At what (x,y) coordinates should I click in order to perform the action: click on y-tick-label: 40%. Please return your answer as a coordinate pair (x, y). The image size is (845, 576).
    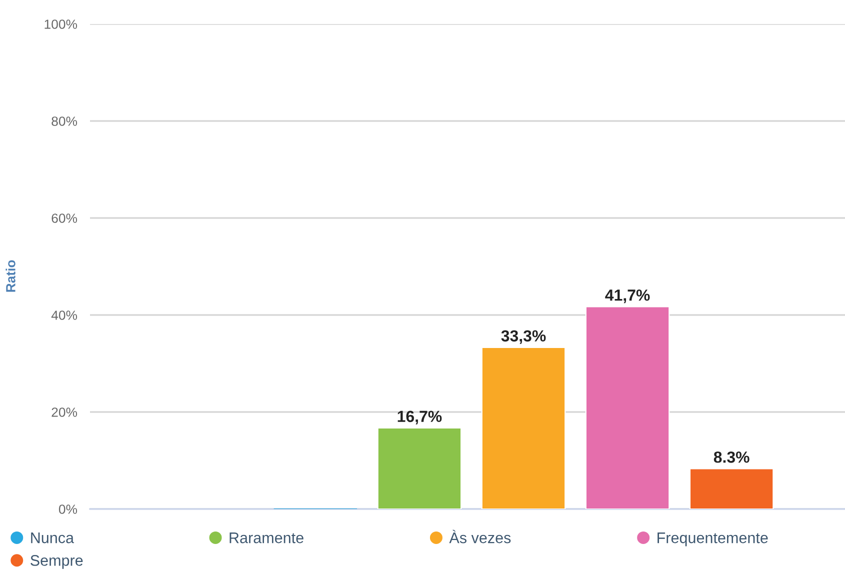
    Looking at the image, I should click on (64, 315).